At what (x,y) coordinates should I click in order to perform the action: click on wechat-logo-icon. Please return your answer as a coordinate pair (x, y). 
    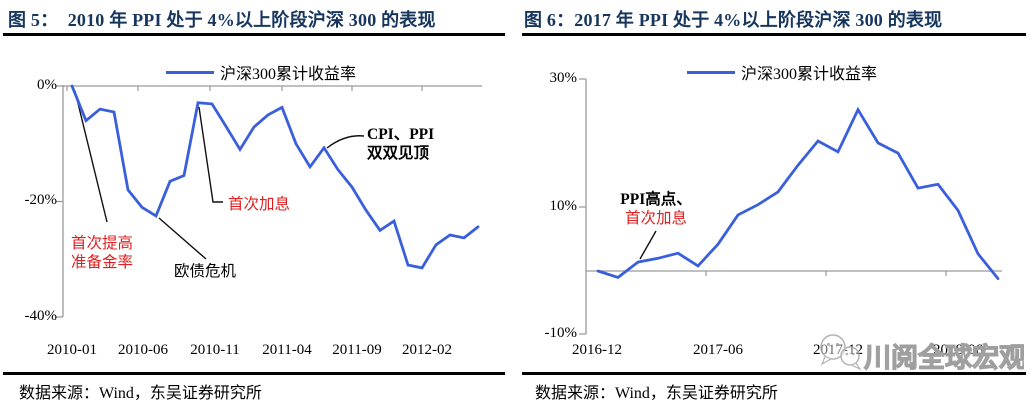
    Looking at the image, I should click on (841, 352).